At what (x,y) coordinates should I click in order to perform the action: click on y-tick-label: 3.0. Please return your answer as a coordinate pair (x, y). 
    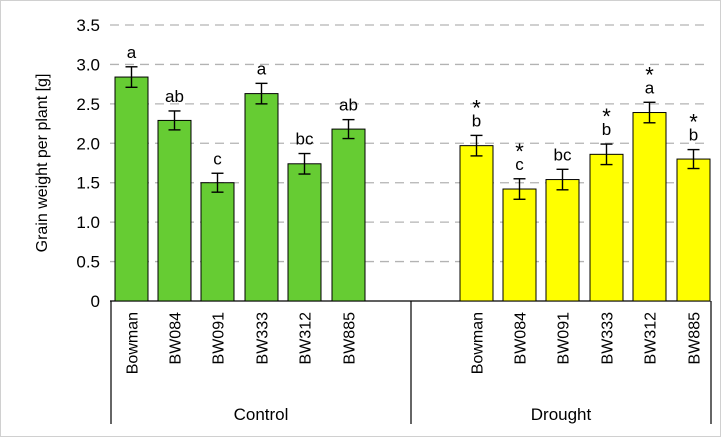
    Looking at the image, I should click on (88, 64).